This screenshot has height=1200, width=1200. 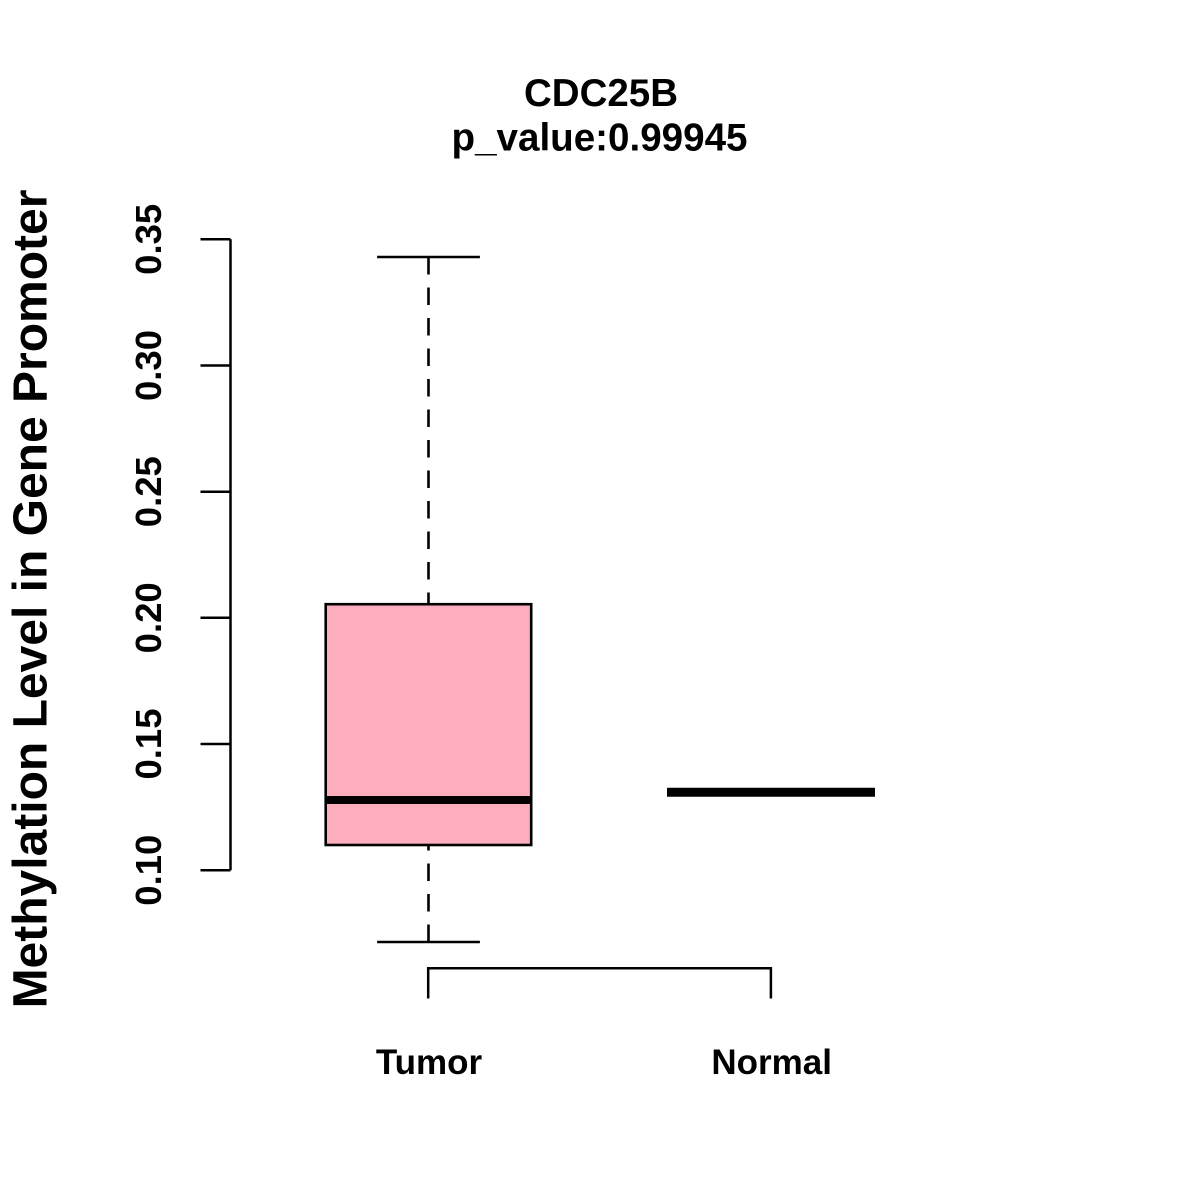 I want to click on svg-text: 0.25, so click(x=148, y=491).